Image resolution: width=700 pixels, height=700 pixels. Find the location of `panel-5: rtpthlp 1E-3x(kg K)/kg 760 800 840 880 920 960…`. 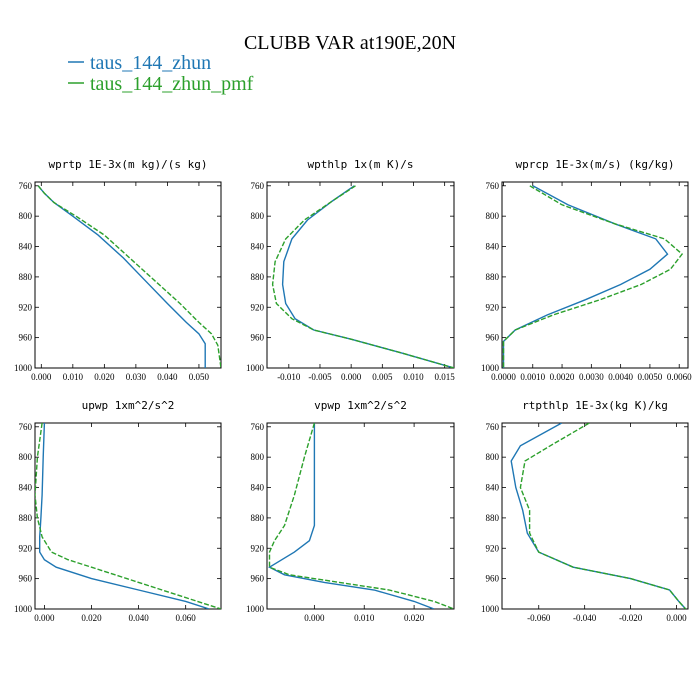

panel-5: rtpthlp 1E-3x(kg K)/kg 760 800 840 880 920 960… is located at coordinates (585, 511).